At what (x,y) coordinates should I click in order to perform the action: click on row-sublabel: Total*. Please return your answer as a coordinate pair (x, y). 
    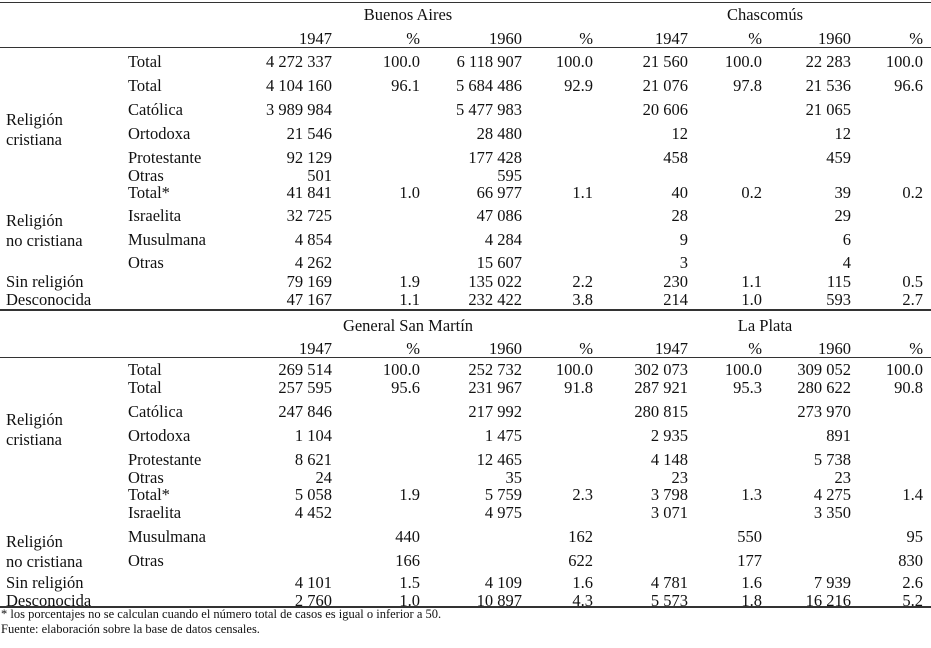
    Looking at the image, I should click on (149, 192).